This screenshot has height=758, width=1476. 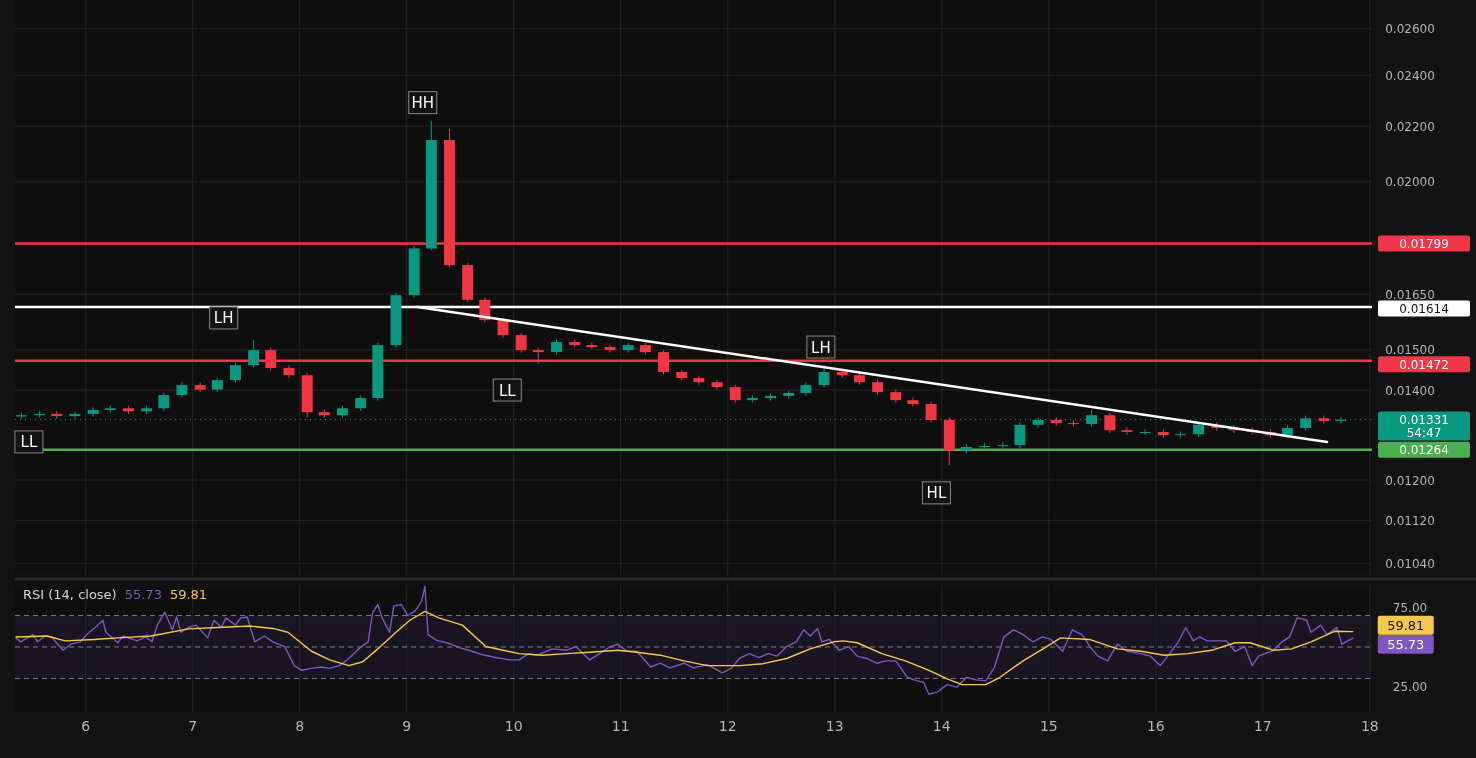 What do you see at coordinates (1424, 450) in the screenshot?
I see `ref-line-label: 0.01264` at bounding box center [1424, 450].